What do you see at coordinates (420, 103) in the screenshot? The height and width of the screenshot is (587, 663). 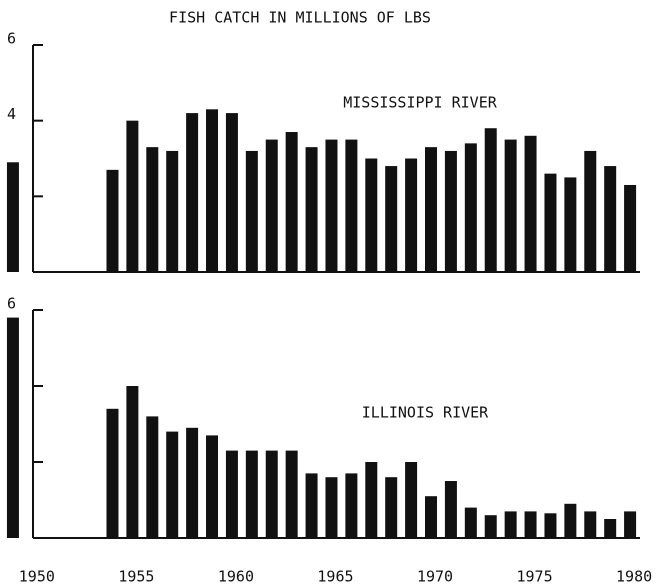 I see `annotation: MISSISSIPPI RIVER` at bounding box center [420, 103].